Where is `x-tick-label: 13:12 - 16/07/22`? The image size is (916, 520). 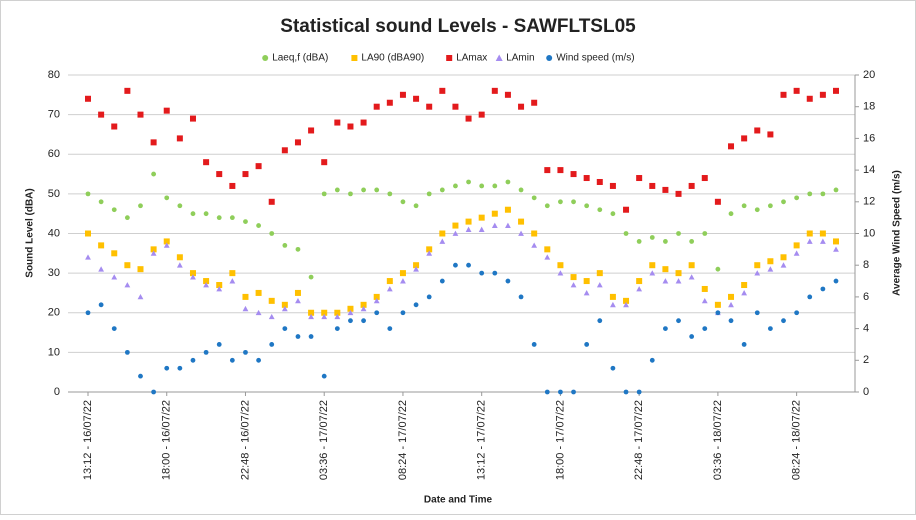 x-tick-label: 13:12 - 16/07/22 is located at coordinates (88, 440).